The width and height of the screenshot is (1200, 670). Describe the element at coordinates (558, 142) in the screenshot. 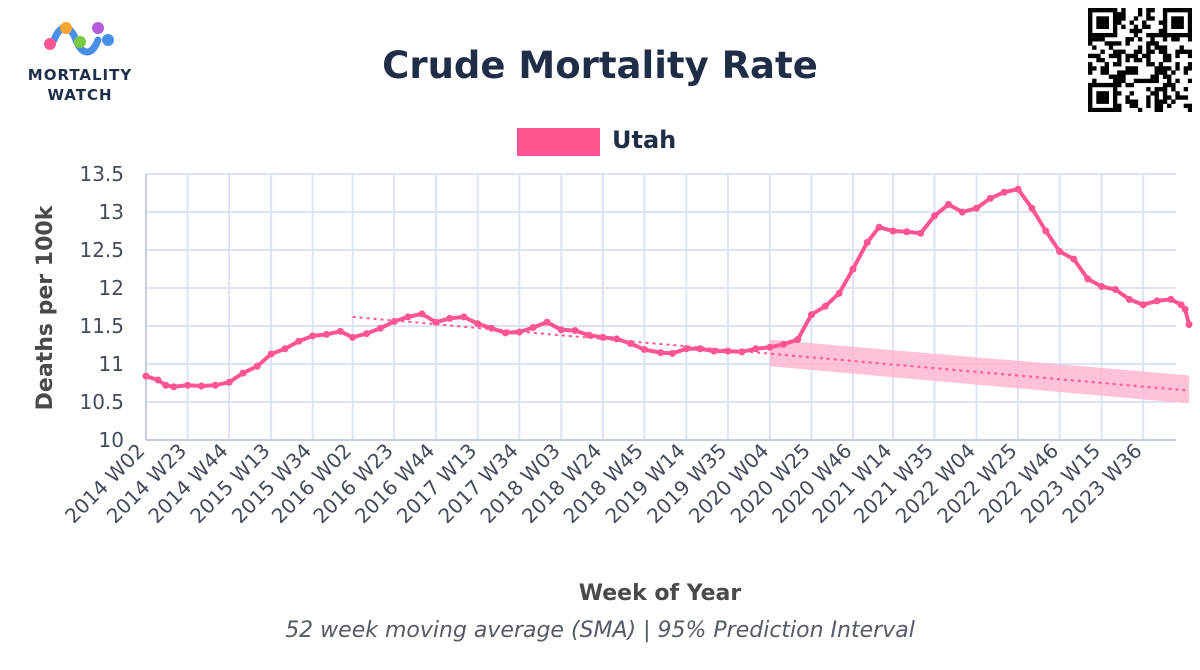

I see `legend-swatch` at that location.